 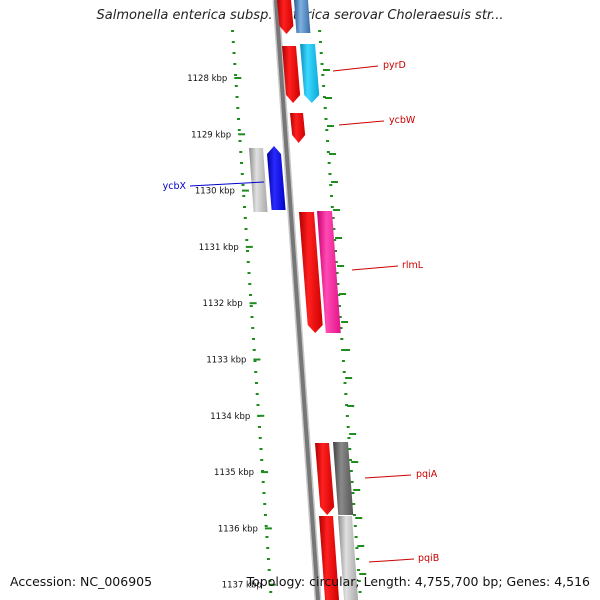 I want to click on kbp-label: 1130 kbp, so click(x=215, y=192).